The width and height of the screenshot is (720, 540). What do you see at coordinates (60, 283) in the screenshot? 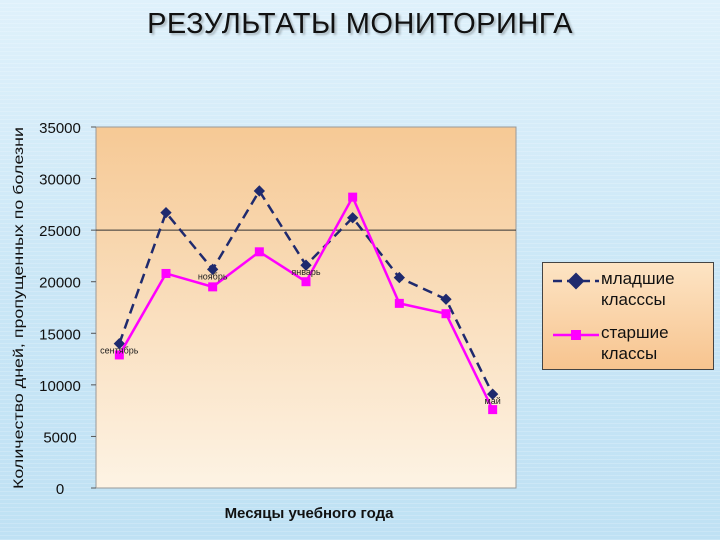
I see `y-tick-label: 20000` at bounding box center [60, 283].